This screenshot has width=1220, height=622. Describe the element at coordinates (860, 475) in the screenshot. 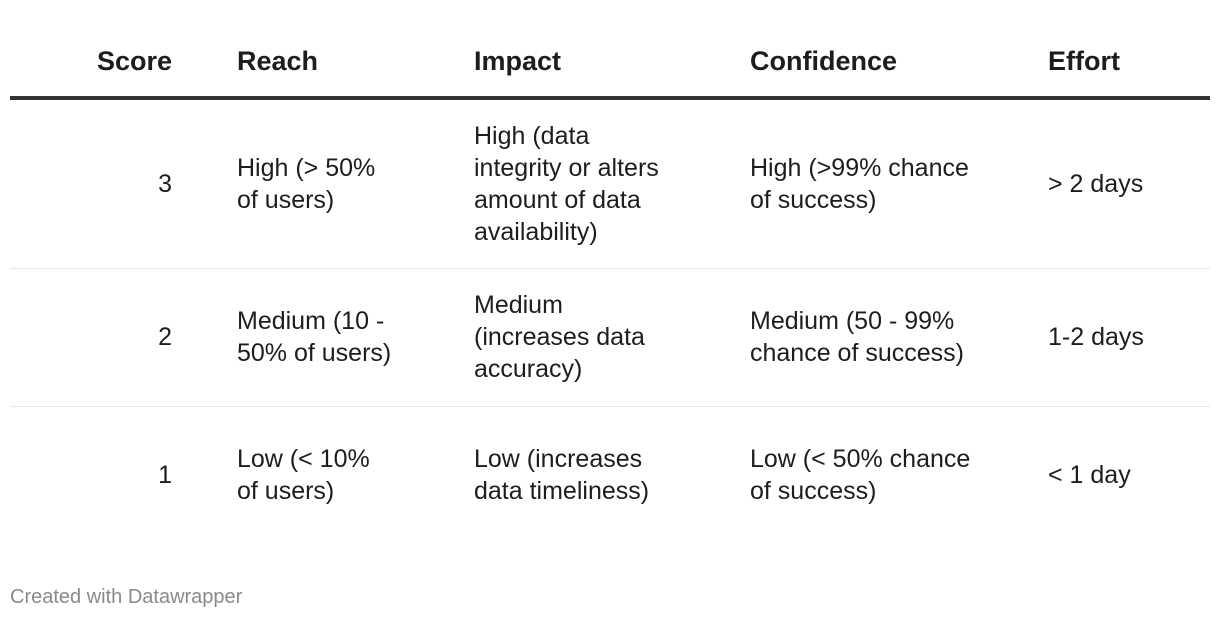

I see `confidence-text: Low (< 50% chance of success)` at that location.